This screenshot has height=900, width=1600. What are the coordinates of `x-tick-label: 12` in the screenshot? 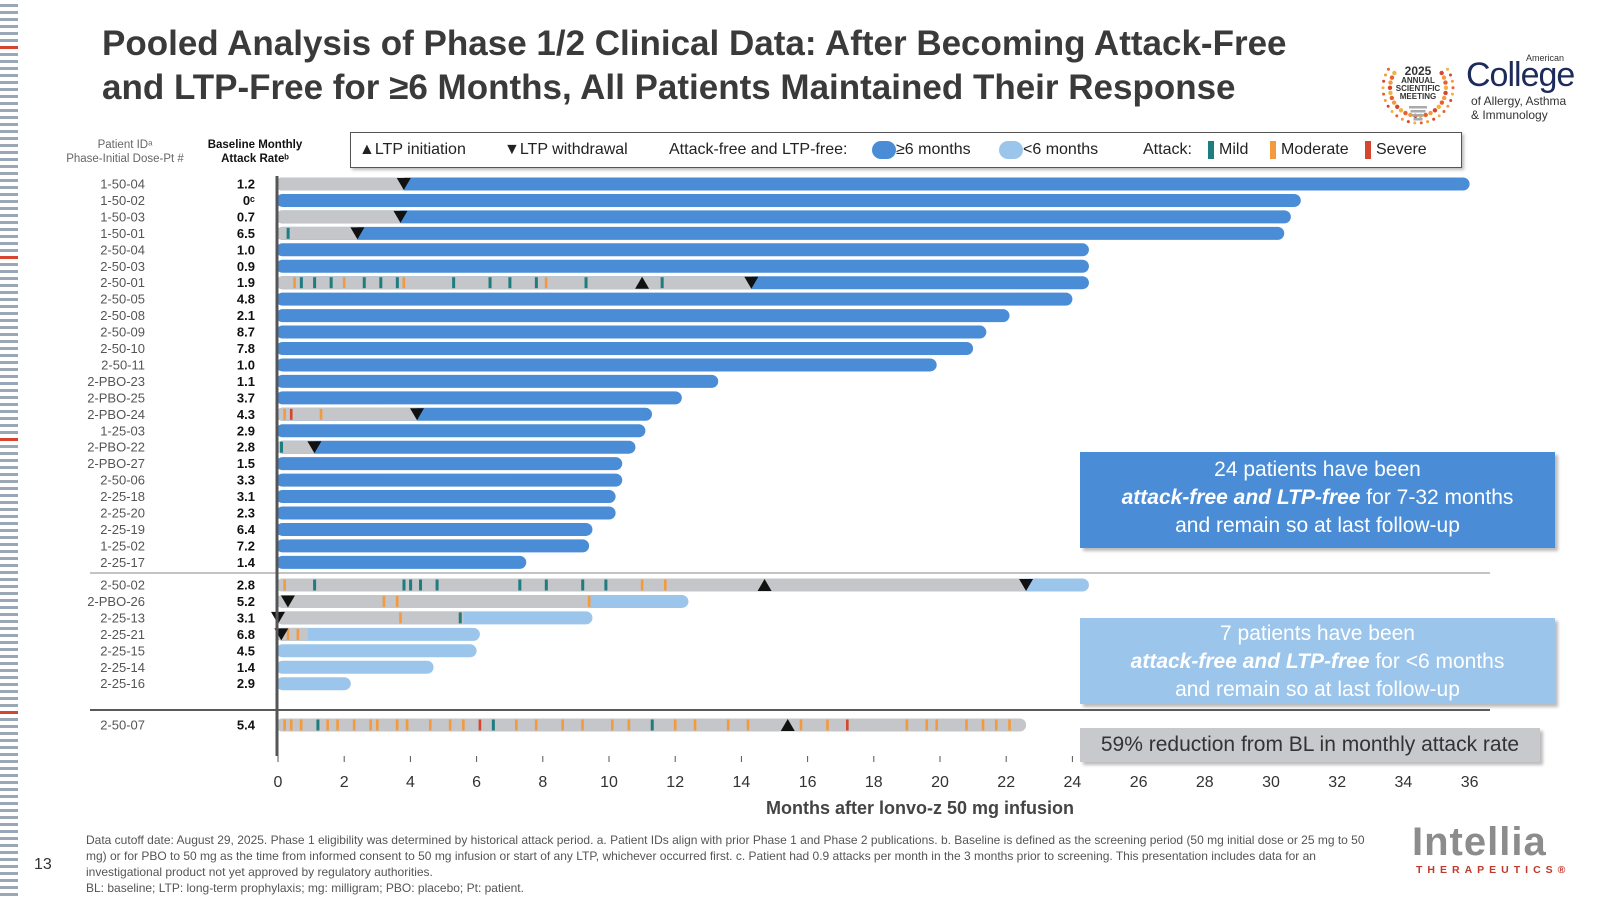 It's located at (675, 782).